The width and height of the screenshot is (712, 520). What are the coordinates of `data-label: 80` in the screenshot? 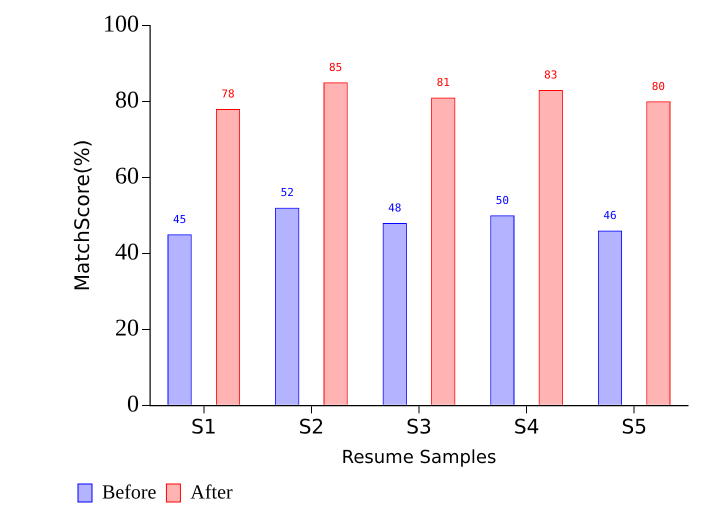 It's located at (659, 86).